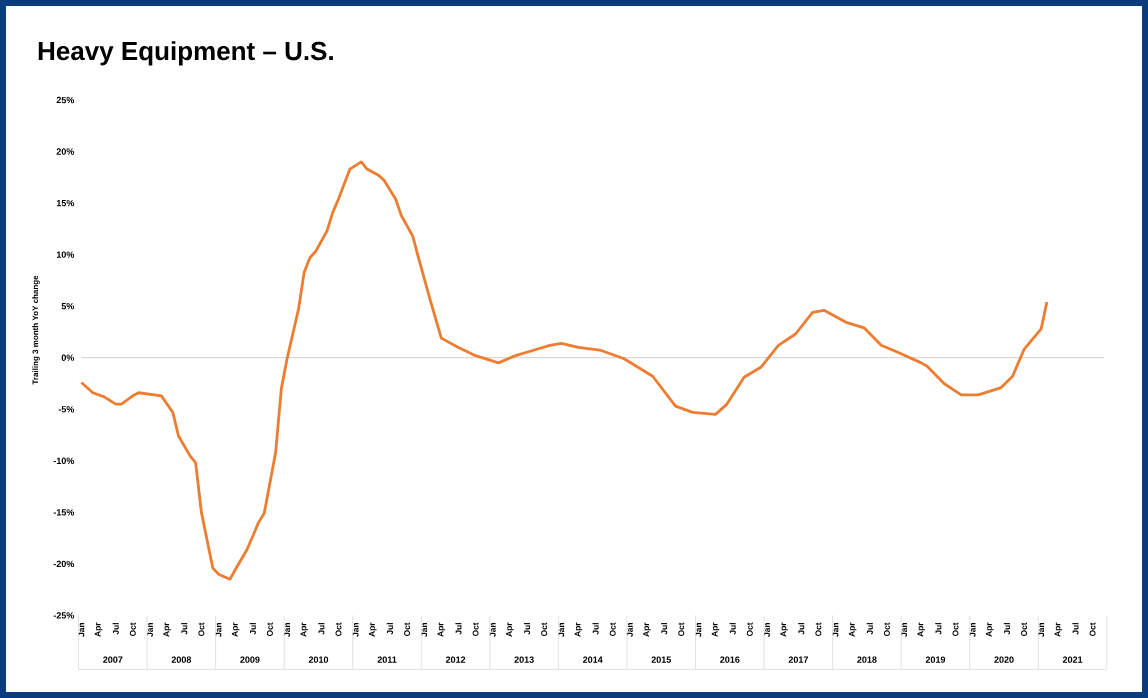  Describe the element at coordinates (185, 53) in the screenshot. I see `chart-title: Heavy Equipment – U.S.` at that location.